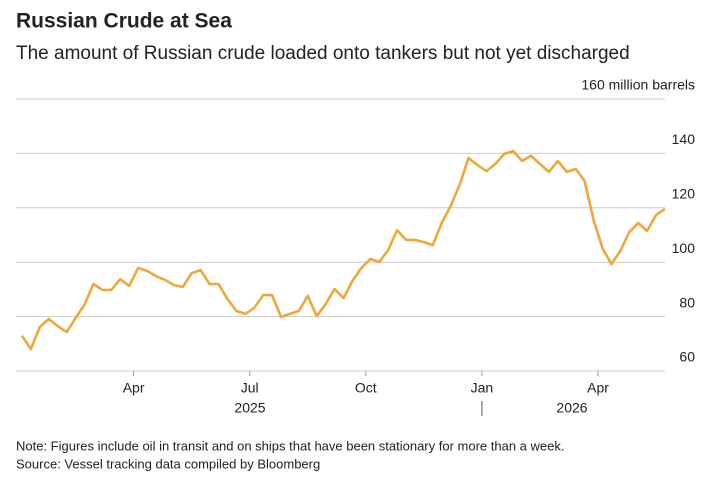  I want to click on y-tick-label: 80, so click(687, 302).